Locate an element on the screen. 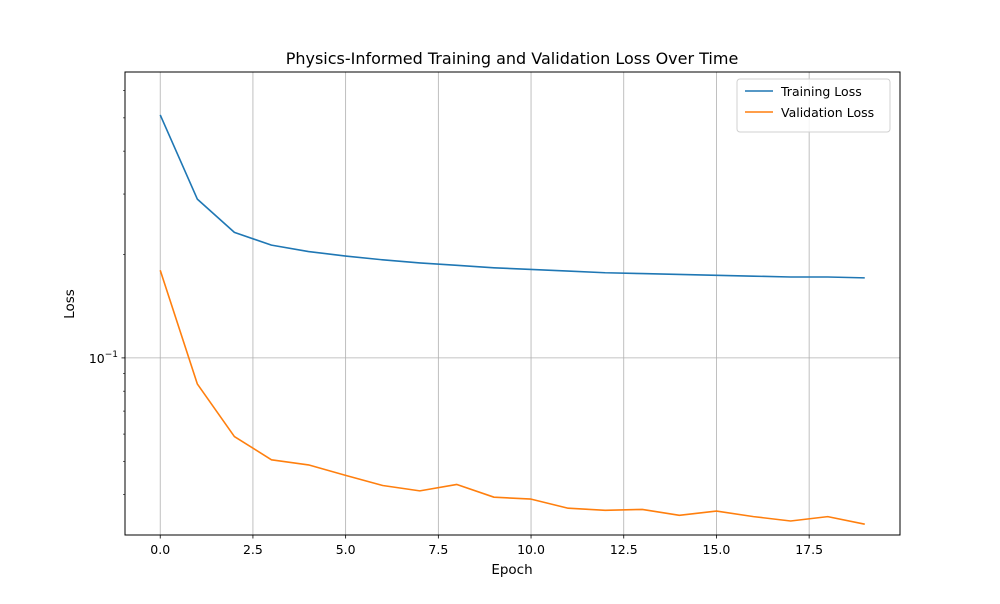 The height and width of the screenshot is (604, 1000). legend-label: Training Loss is located at coordinates (821, 91).